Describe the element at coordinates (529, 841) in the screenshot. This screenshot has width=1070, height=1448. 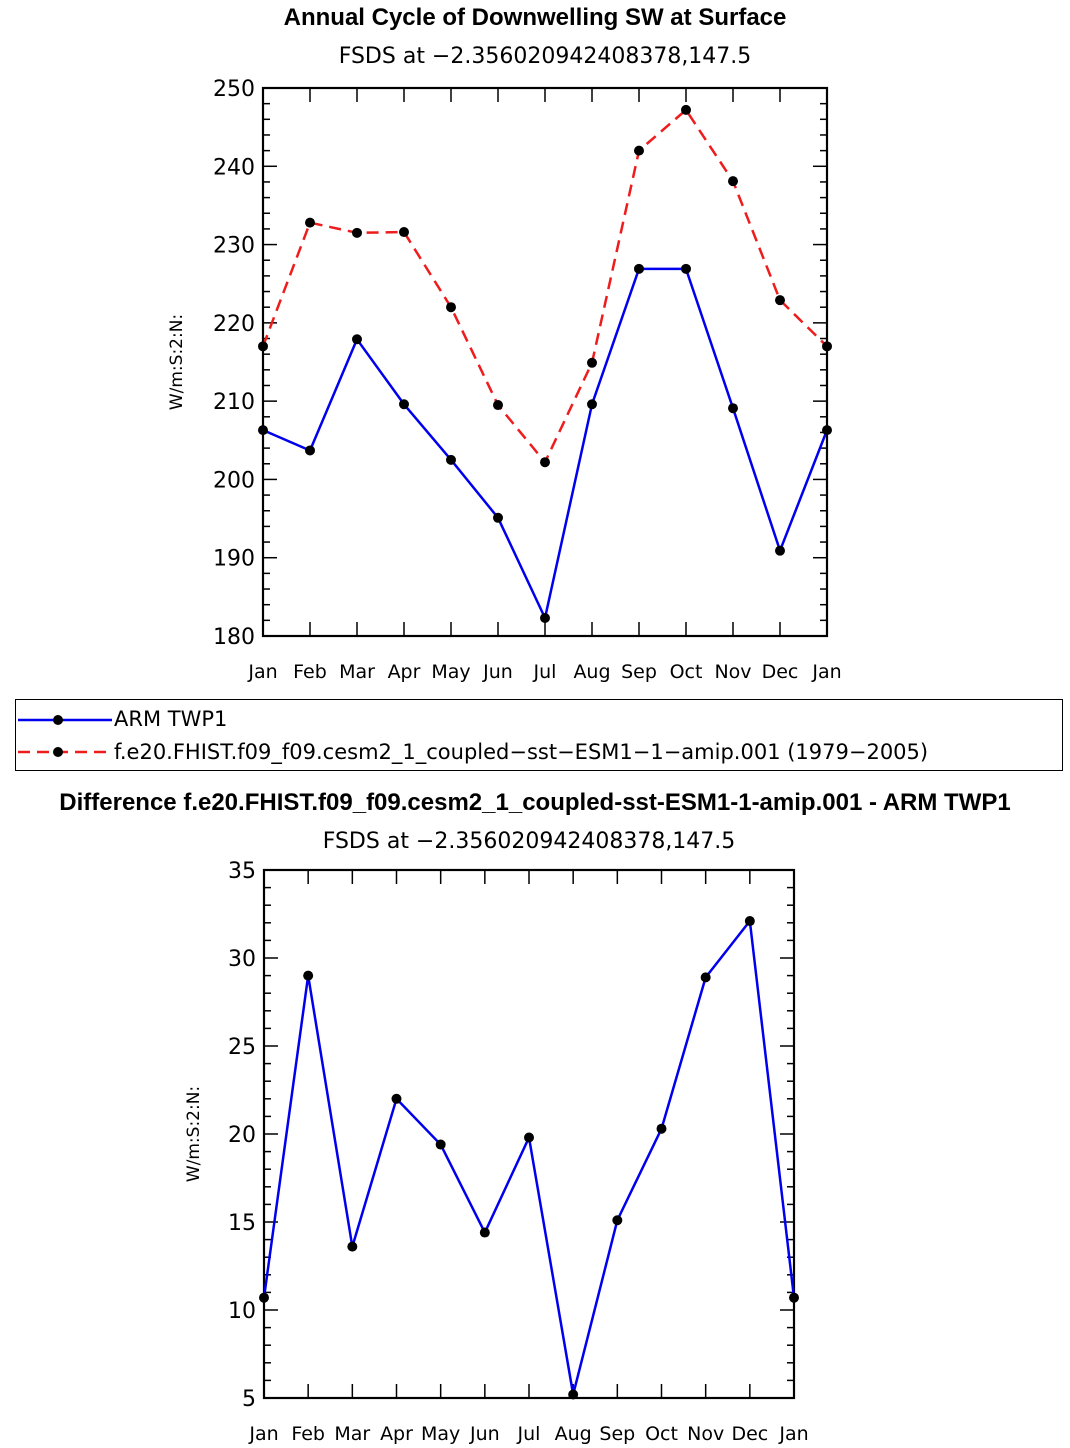
I see `chart2-subtitle: FSDS at −2.356020942408378,147.5` at that location.